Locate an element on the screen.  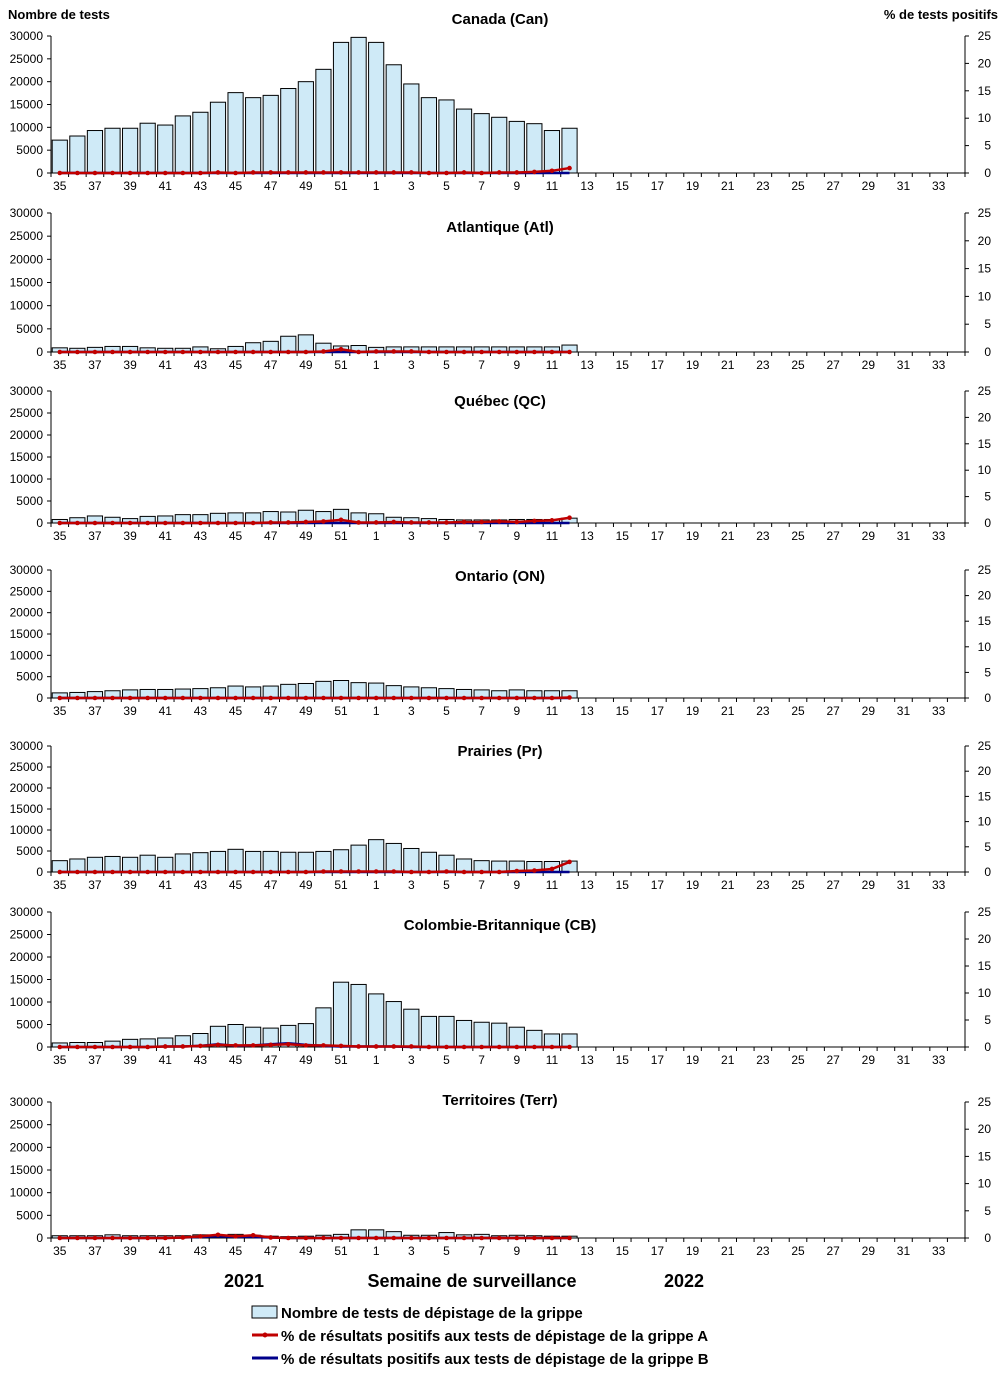
x-tick-label: 27 is located at coordinates (833, 1251).